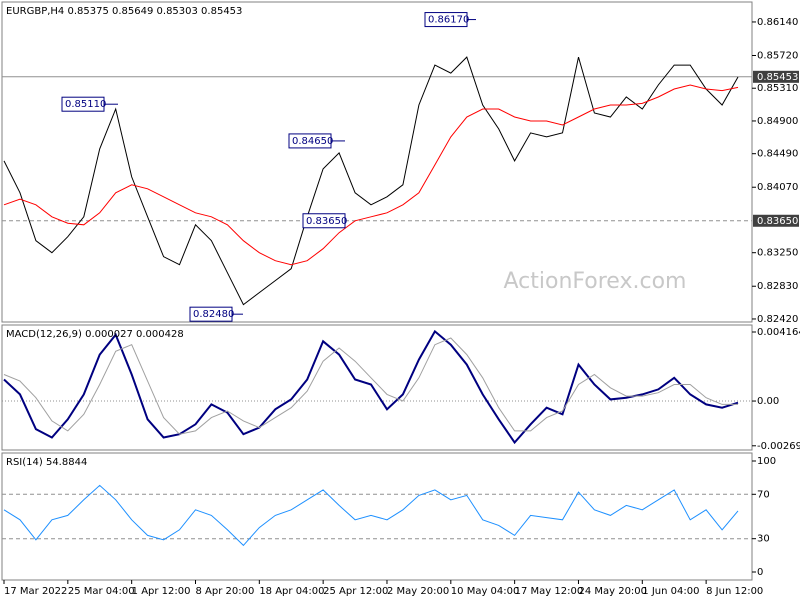 This screenshot has height=600, width=800. Describe the element at coordinates (777, 22) in the screenshot. I see `y-tick-label: 0.86140` at that location.